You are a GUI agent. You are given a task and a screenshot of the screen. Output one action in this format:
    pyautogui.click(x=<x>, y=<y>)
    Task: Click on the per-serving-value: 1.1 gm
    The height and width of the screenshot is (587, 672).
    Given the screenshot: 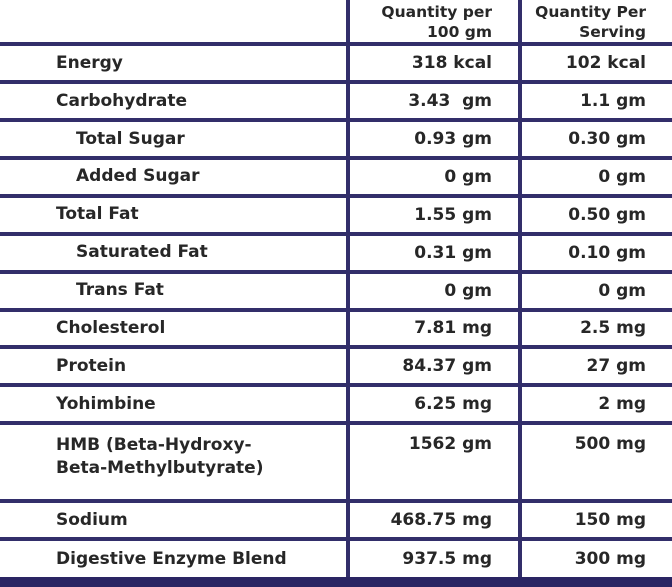 What is the action you would take?
    pyautogui.click(x=595, y=101)
    